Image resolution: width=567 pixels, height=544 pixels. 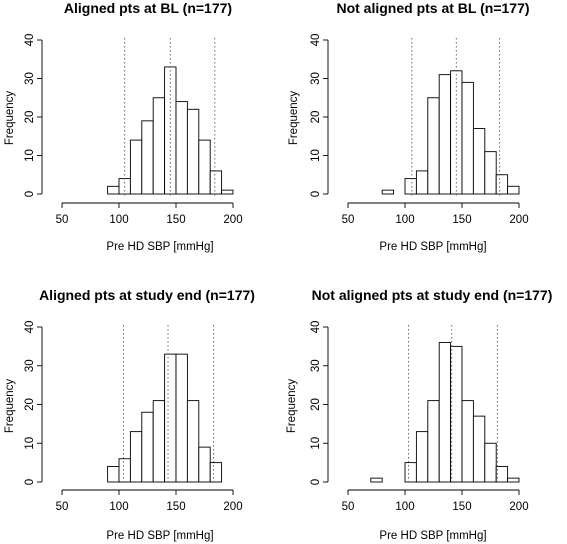 I want to click on panel-title: Aligned pts at BL (n=177), so click(x=148, y=8).